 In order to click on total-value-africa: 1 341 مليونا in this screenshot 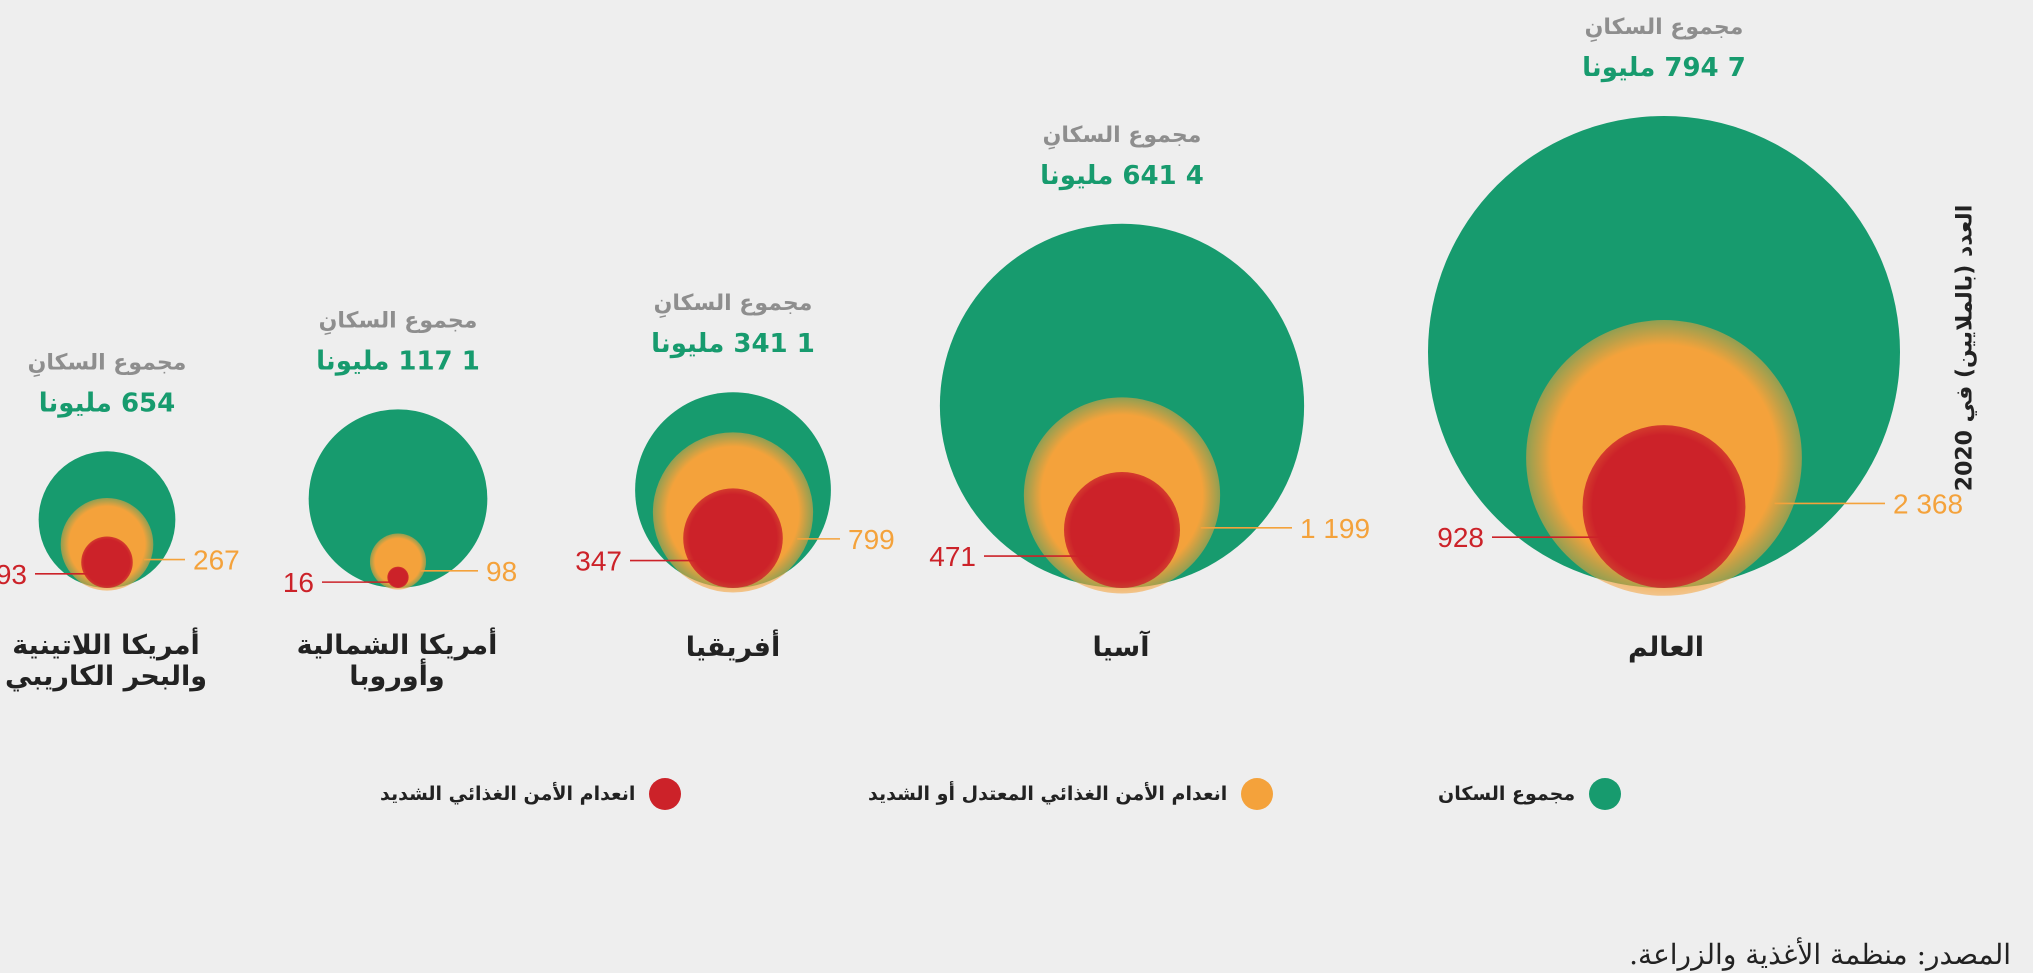, I will do `click(733, 344)`.